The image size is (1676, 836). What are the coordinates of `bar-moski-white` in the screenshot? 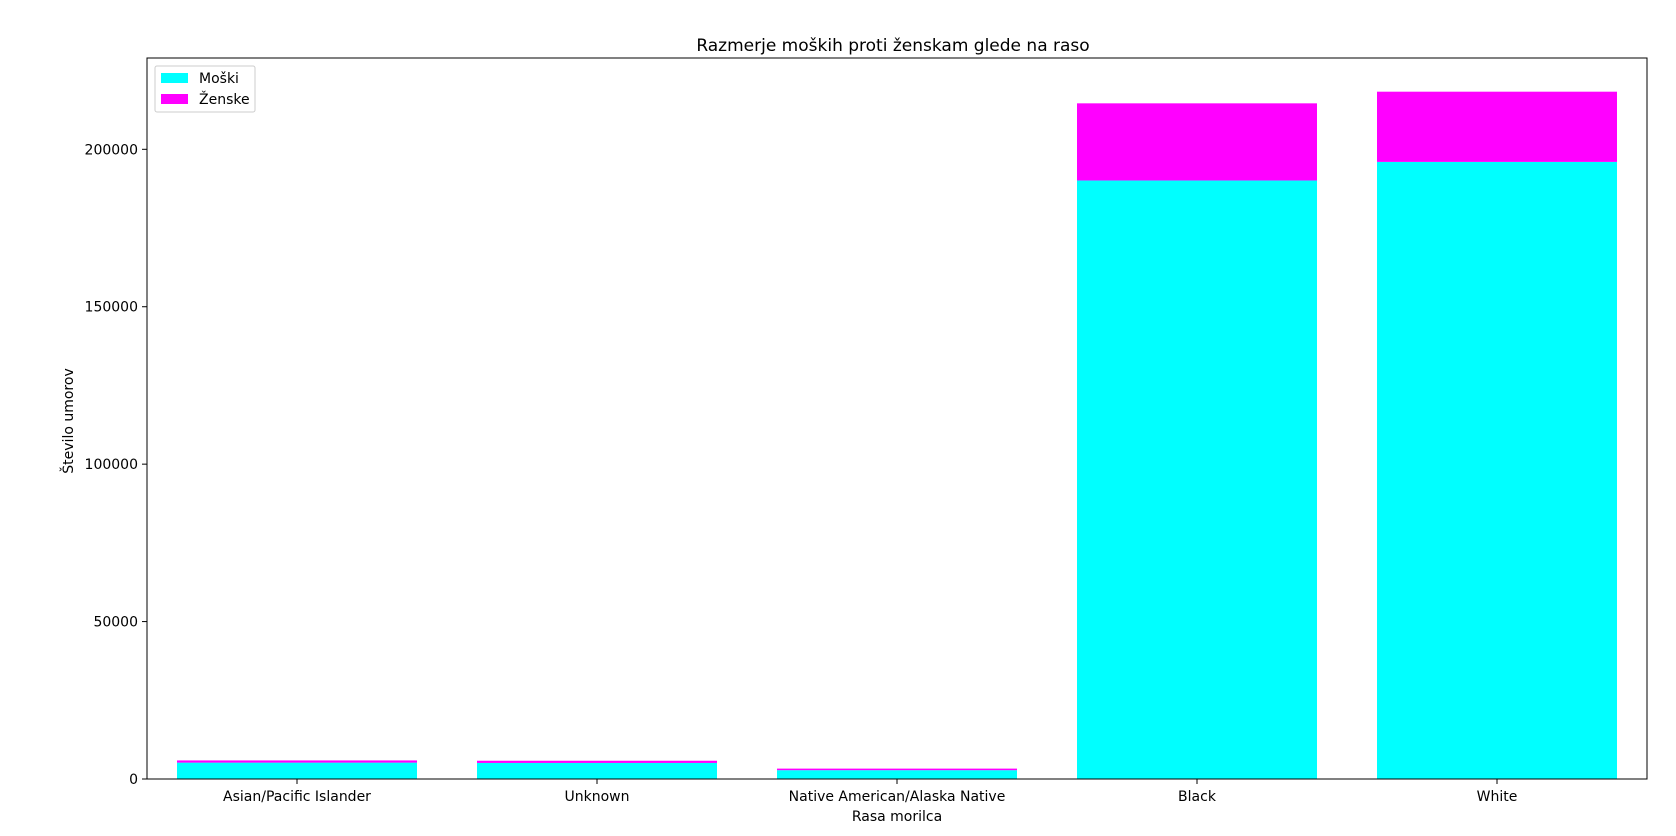 It's located at (1497, 470).